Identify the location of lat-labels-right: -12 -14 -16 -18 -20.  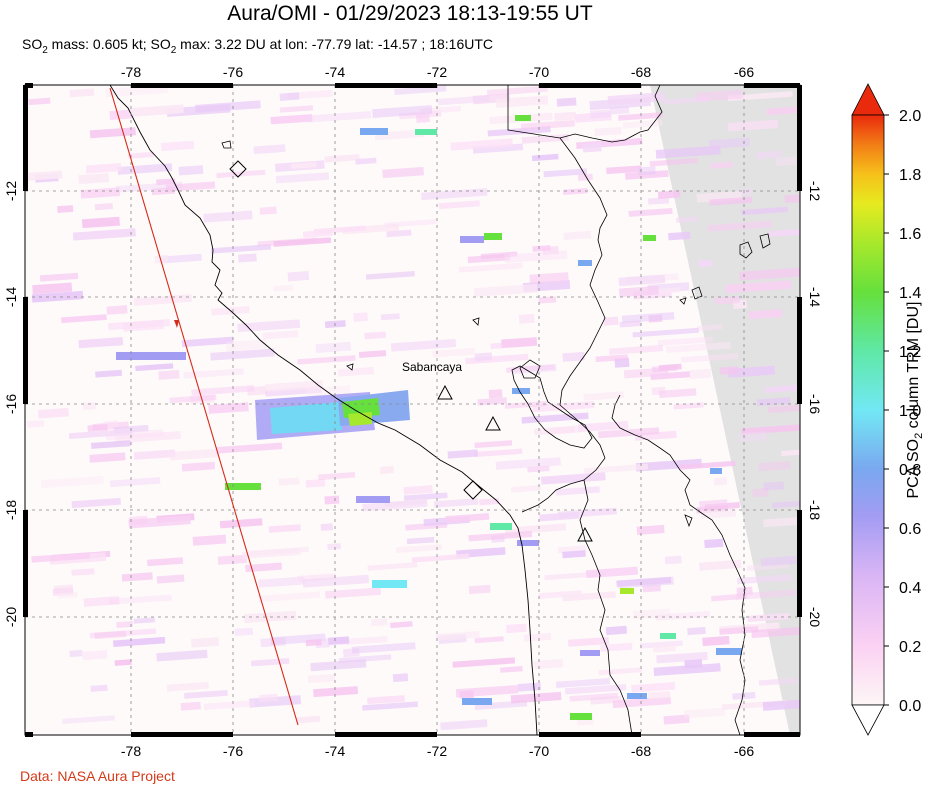
(815, 404).